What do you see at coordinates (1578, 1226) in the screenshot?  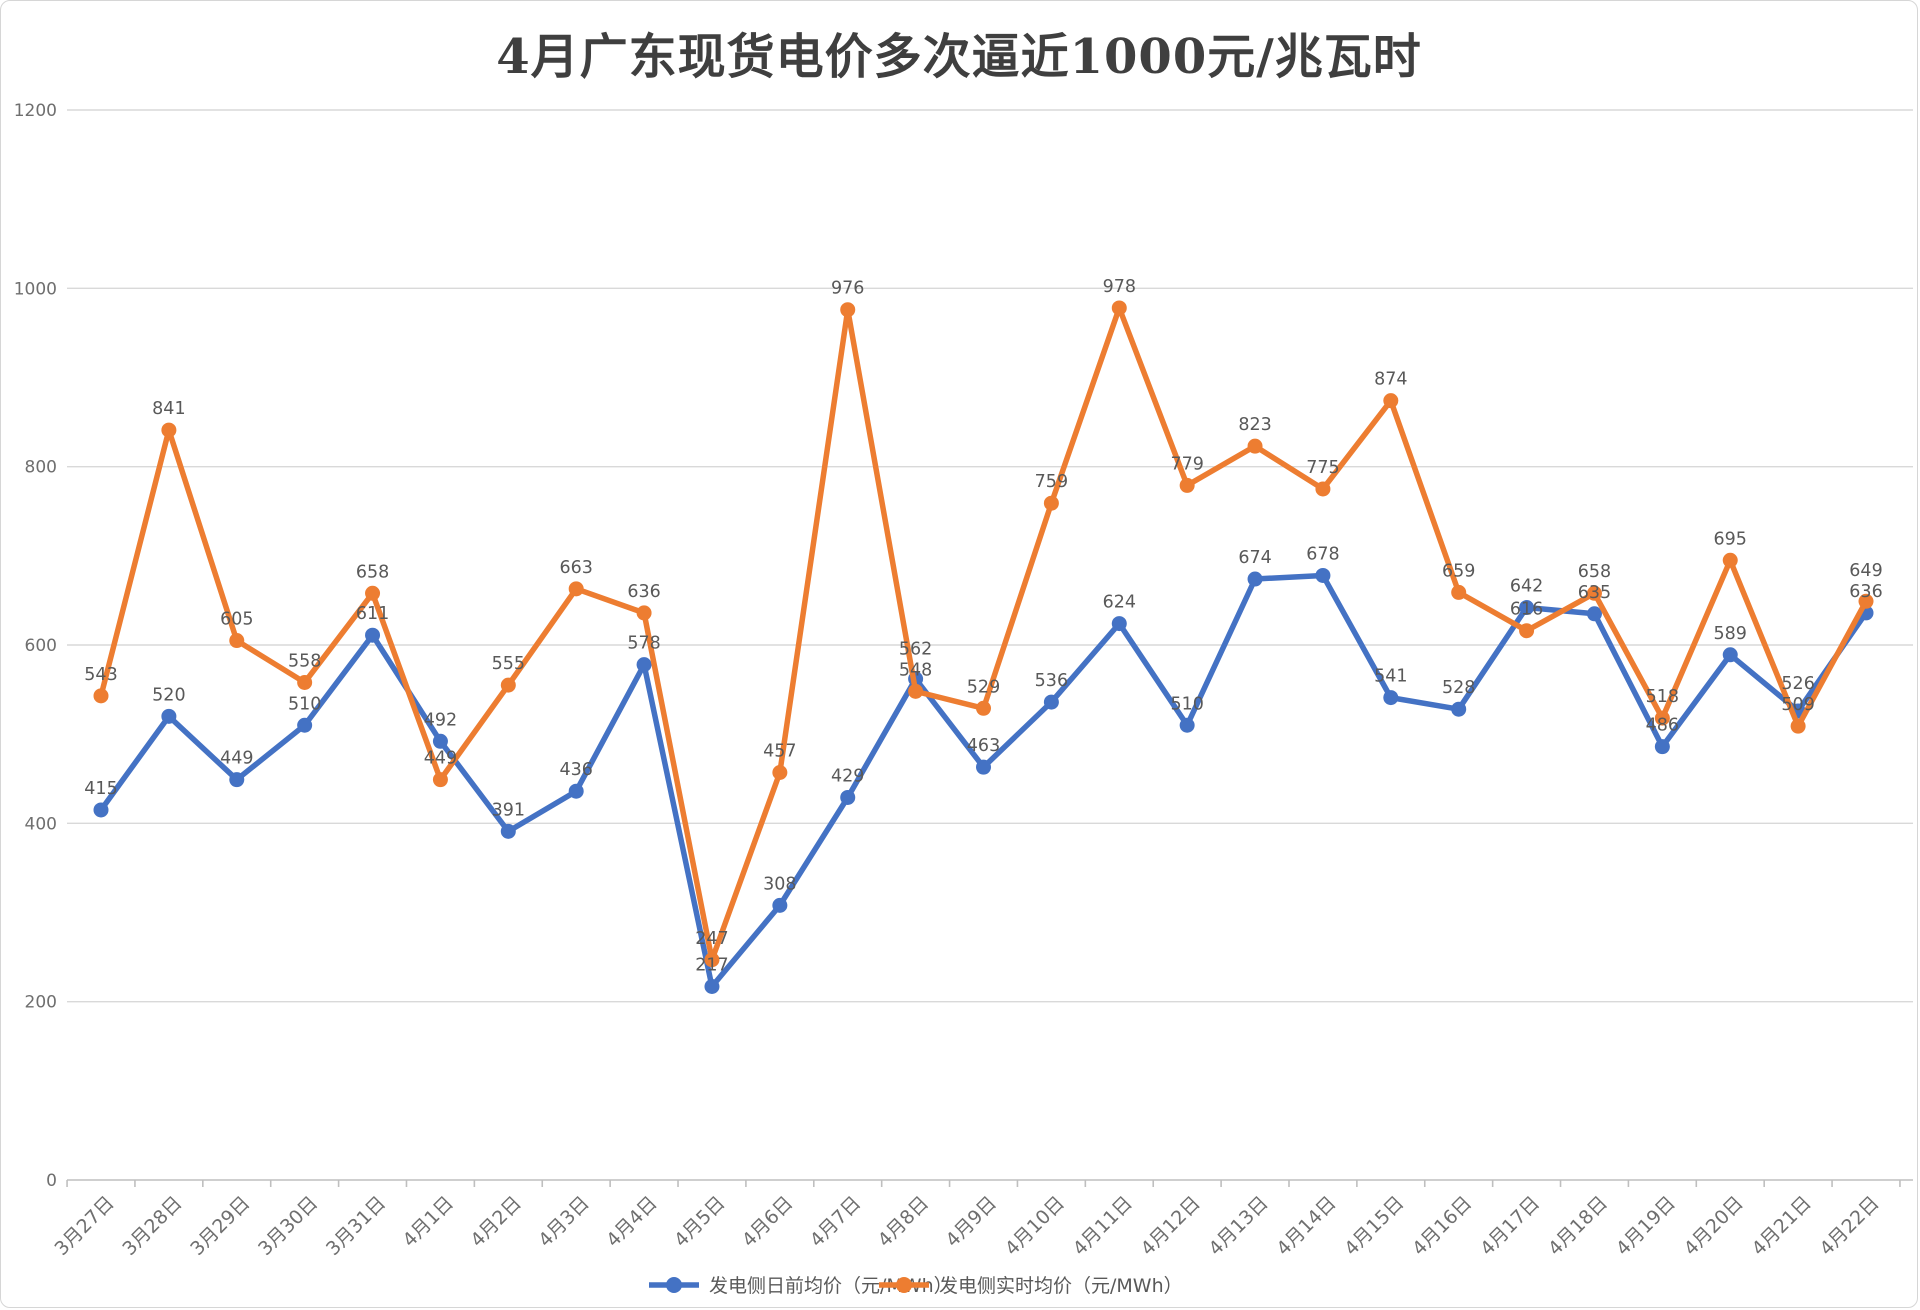 I see `x-tick-label: 4月18日` at bounding box center [1578, 1226].